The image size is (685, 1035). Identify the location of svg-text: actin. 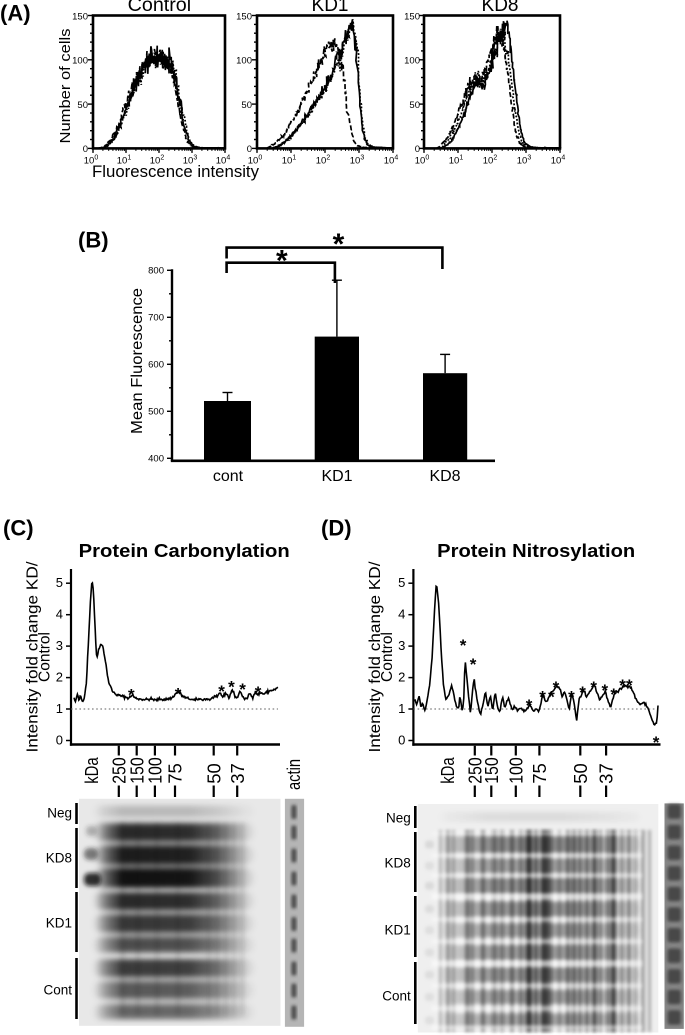
(293, 774).